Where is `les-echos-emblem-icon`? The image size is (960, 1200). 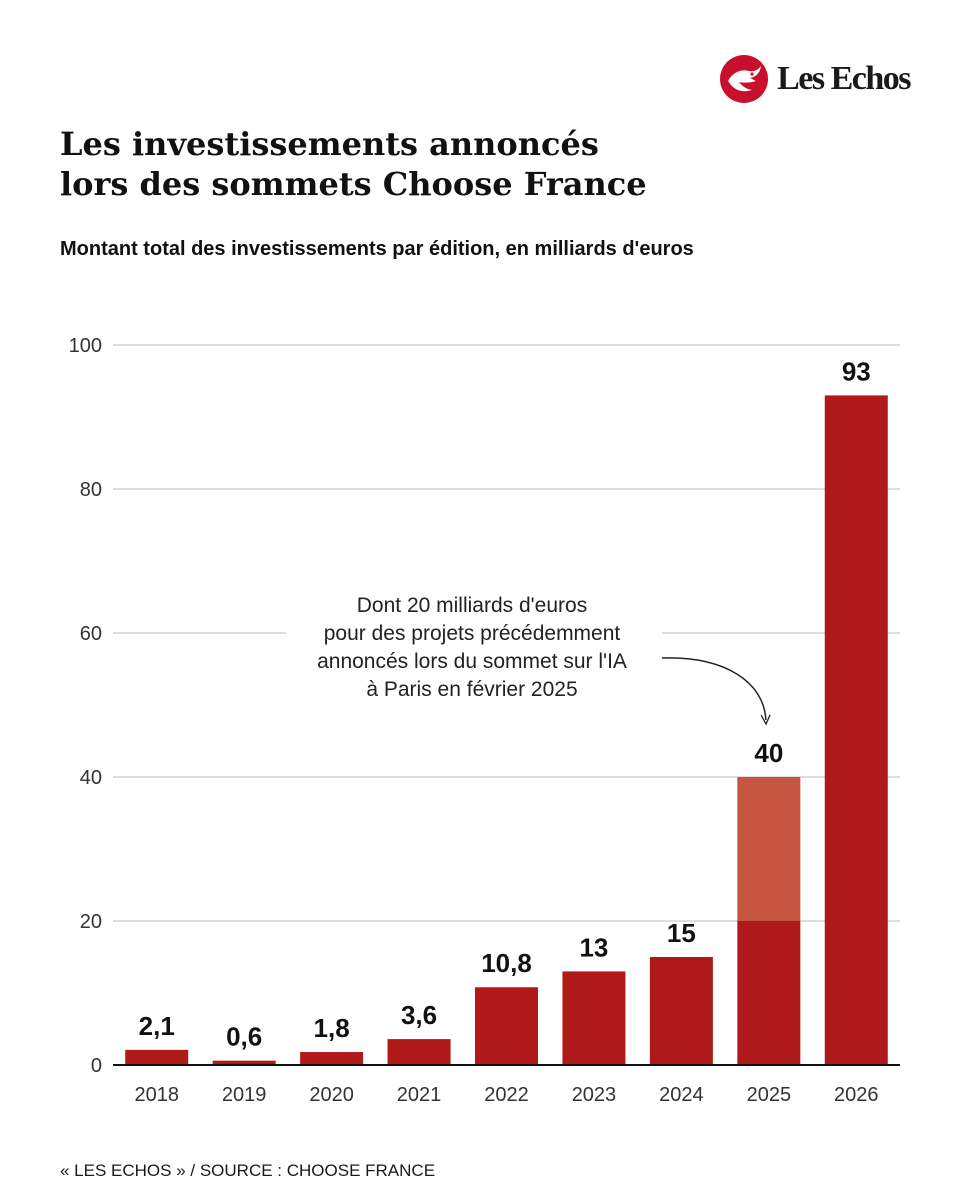
les-echos-emblem-icon is located at coordinates (744, 79).